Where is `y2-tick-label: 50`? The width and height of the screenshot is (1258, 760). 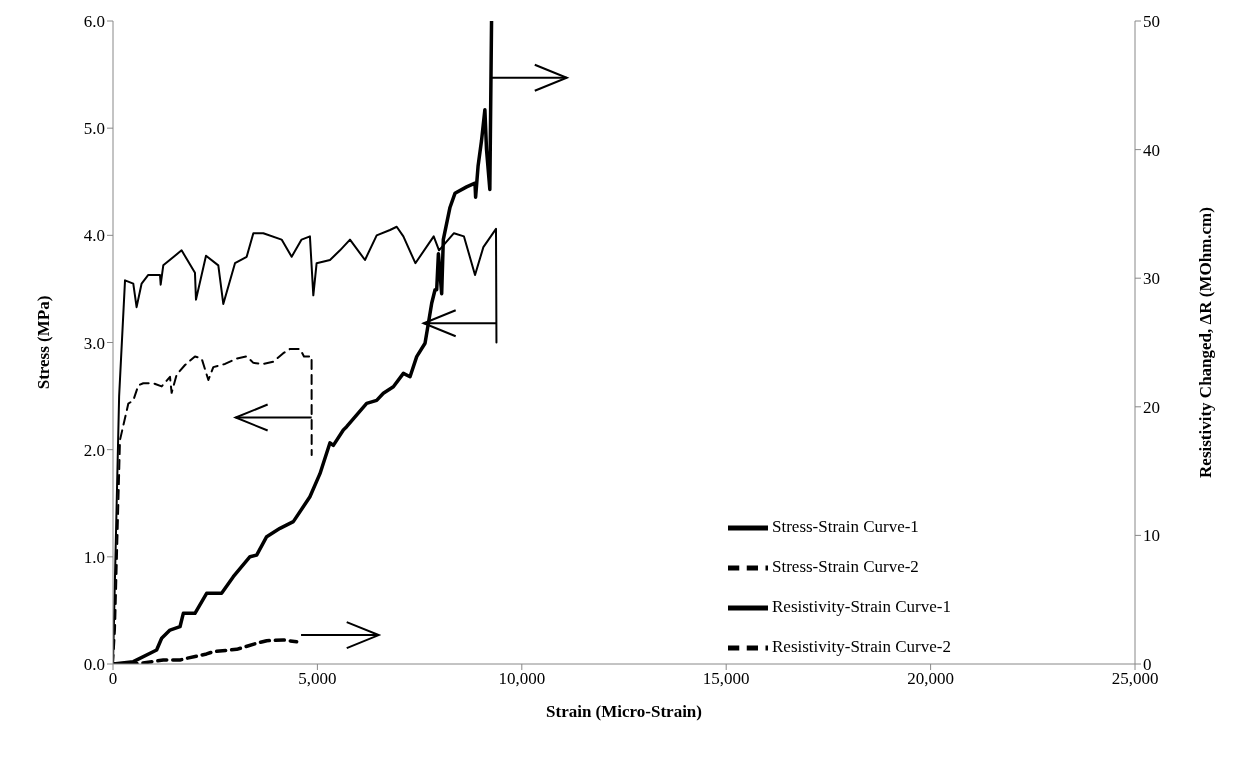
y2-tick-label: 50 is located at coordinates (1151, 22).